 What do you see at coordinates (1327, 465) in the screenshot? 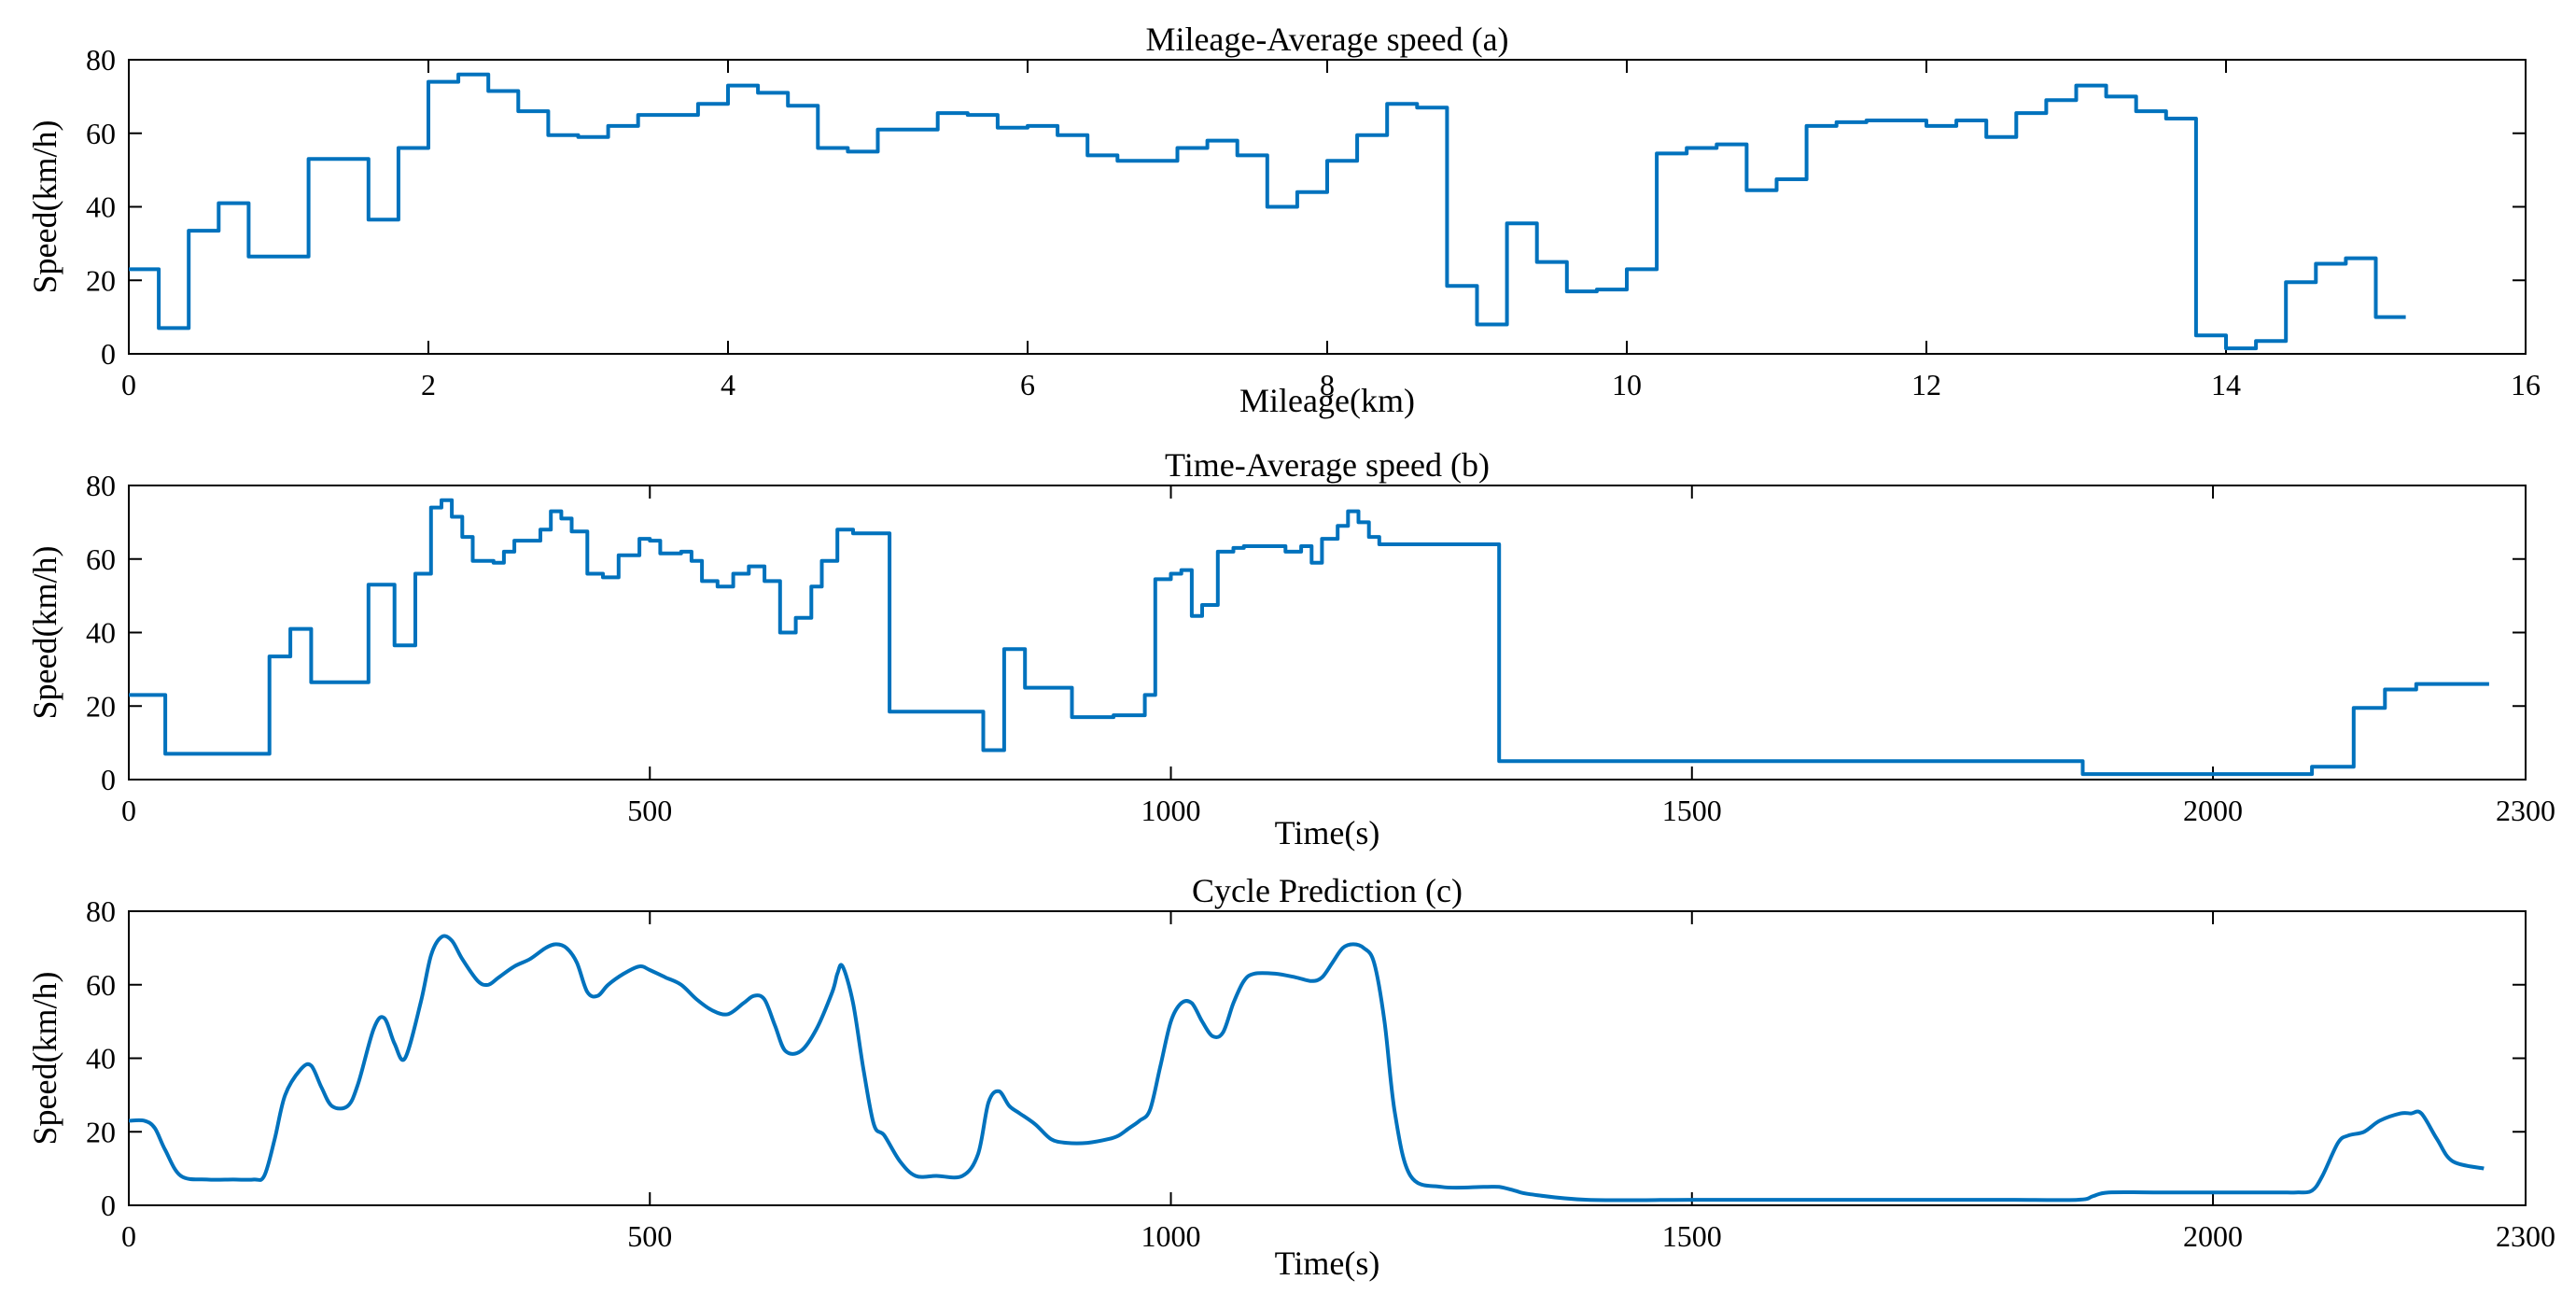
I see `chart-title: Time-Average speed (b)` at bounding box center [1327, 465].